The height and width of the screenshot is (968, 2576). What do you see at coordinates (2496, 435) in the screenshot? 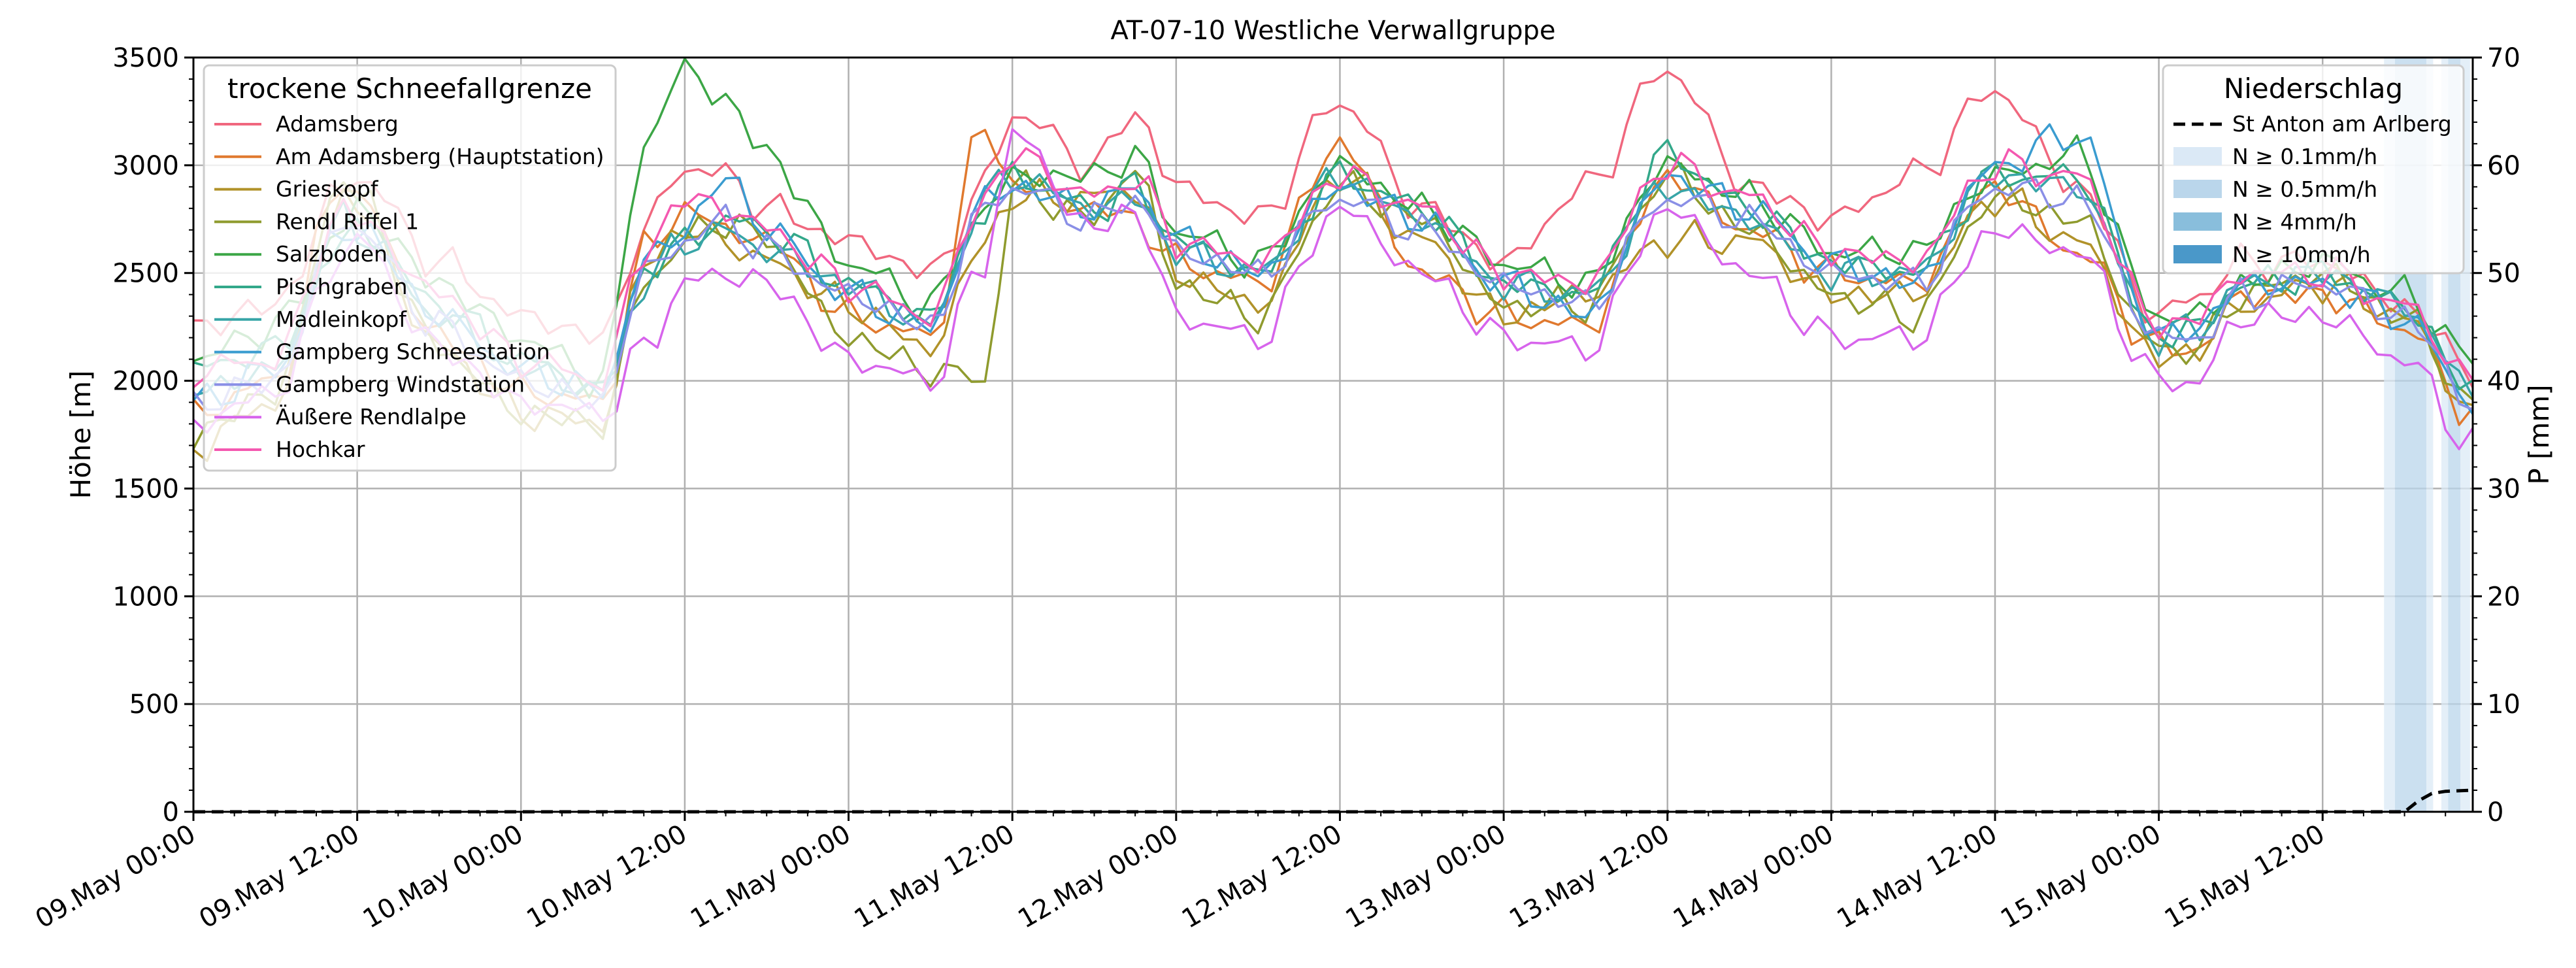
I see `y-axis-right: 0 10 20 30 40 50 60 70` at bounding box center [2496, 435].